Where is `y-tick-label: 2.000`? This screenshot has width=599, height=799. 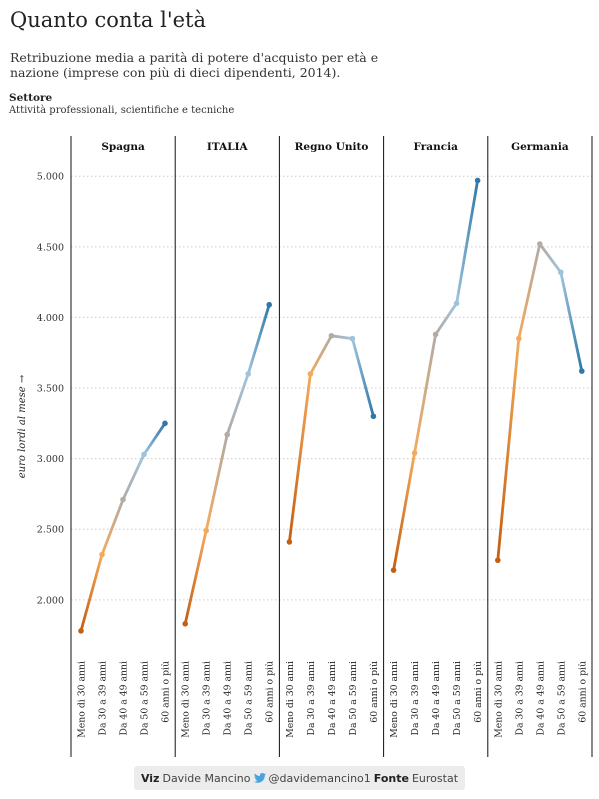
y-tick-label: 2.000 is located at coordinates (50, 600).